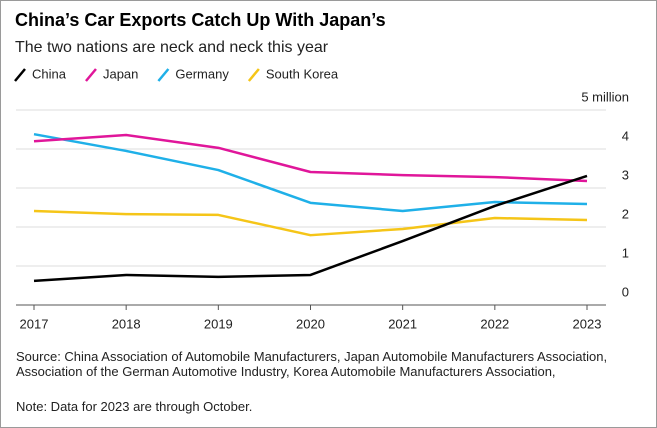 This screenshot has width=657, height=428. Describe the element at coordinates (625, 135) in the screenshot. I see `y-tick-label: 4` at that location.